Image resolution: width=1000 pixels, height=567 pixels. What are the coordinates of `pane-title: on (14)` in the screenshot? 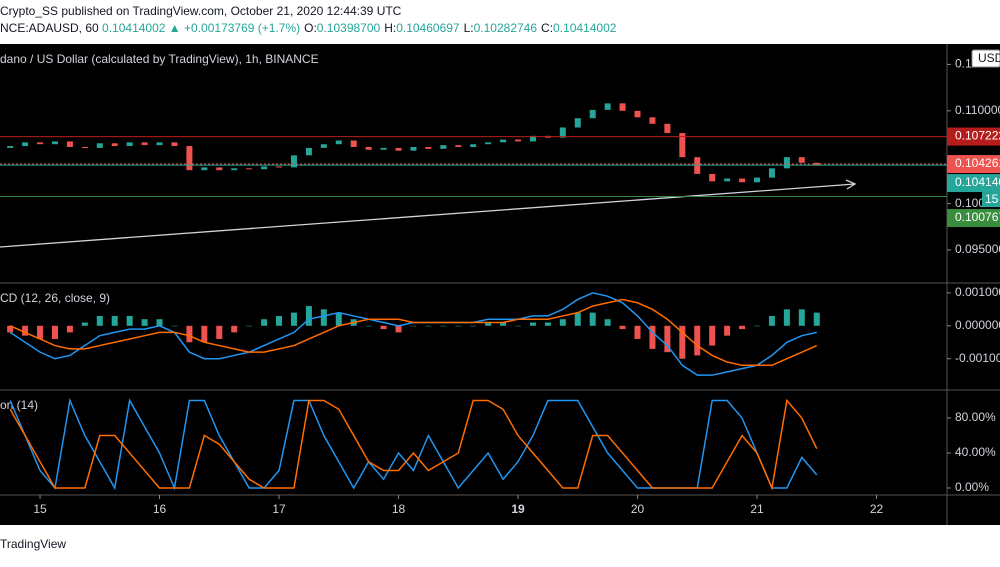 It's located at (19, 405).